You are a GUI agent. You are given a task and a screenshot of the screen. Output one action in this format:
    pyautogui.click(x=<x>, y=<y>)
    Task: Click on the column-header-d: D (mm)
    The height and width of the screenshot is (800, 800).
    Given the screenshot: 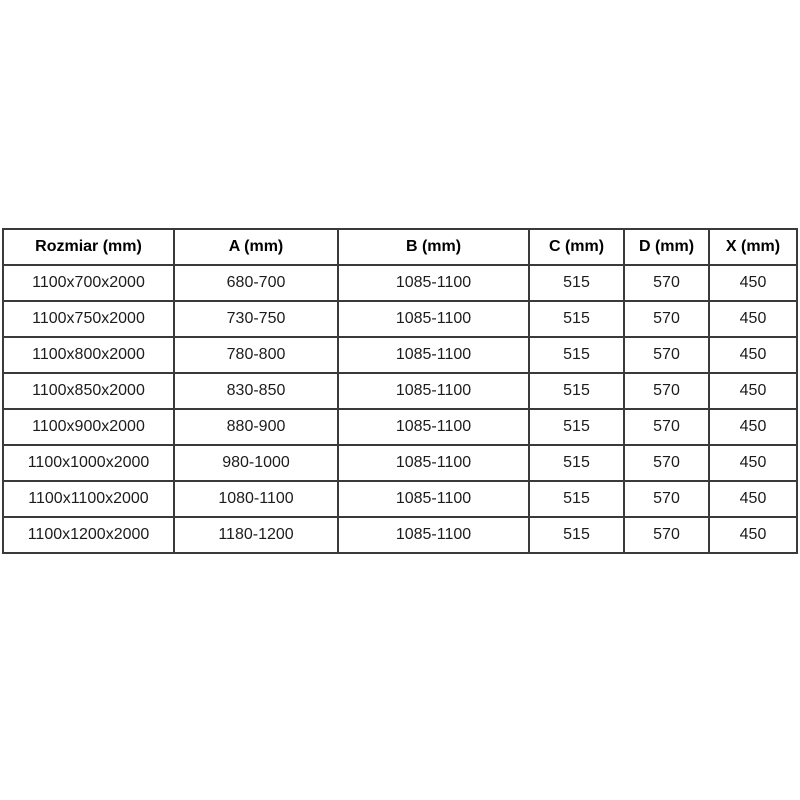 What is the action you would take?
    pyautogui.click(x=666, y=247)
    